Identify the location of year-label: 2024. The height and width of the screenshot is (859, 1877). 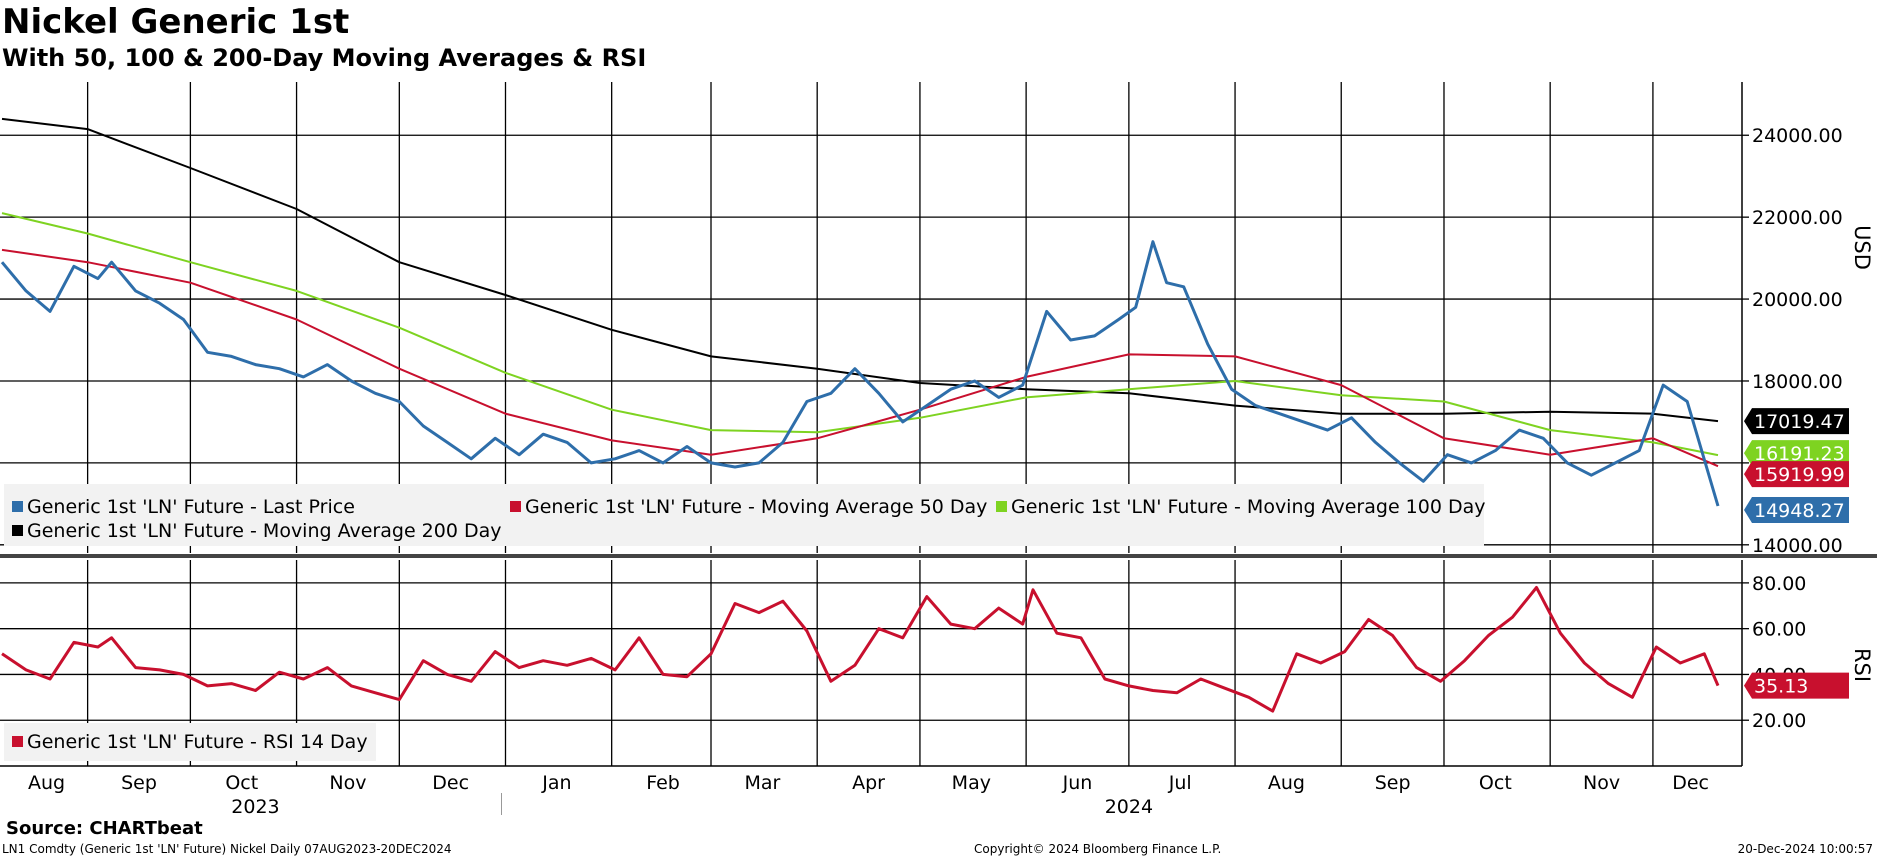
(1129, 807).